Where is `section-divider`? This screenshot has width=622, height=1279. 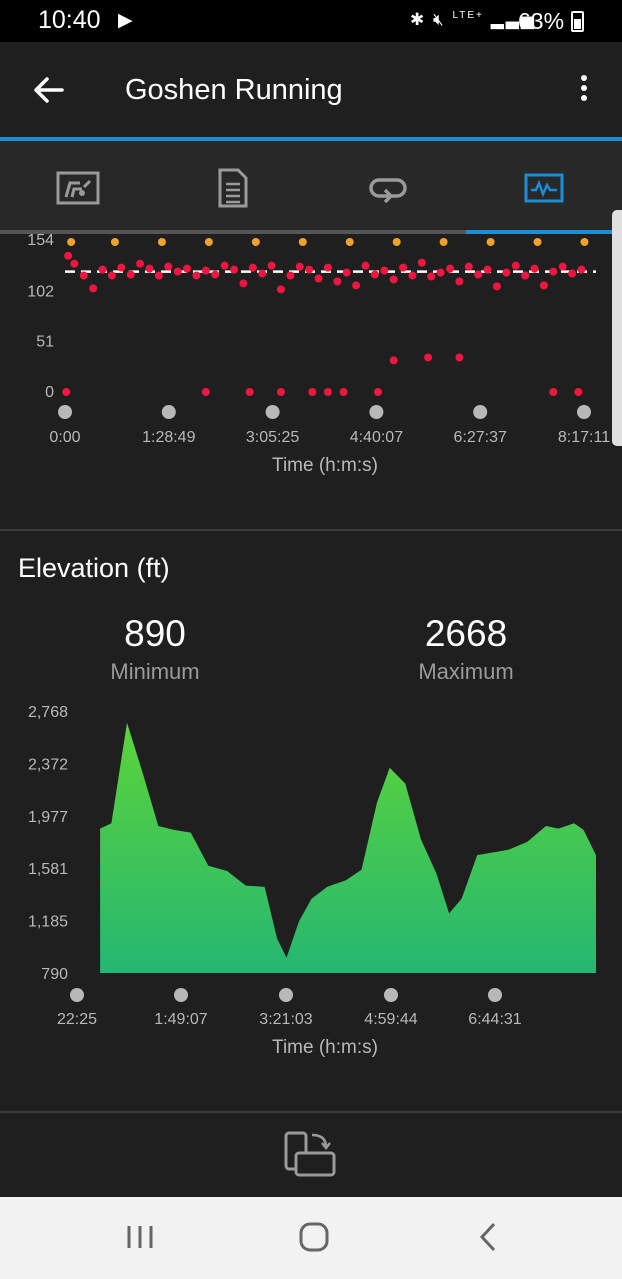 section-divider is located at coordinates (311, 530).